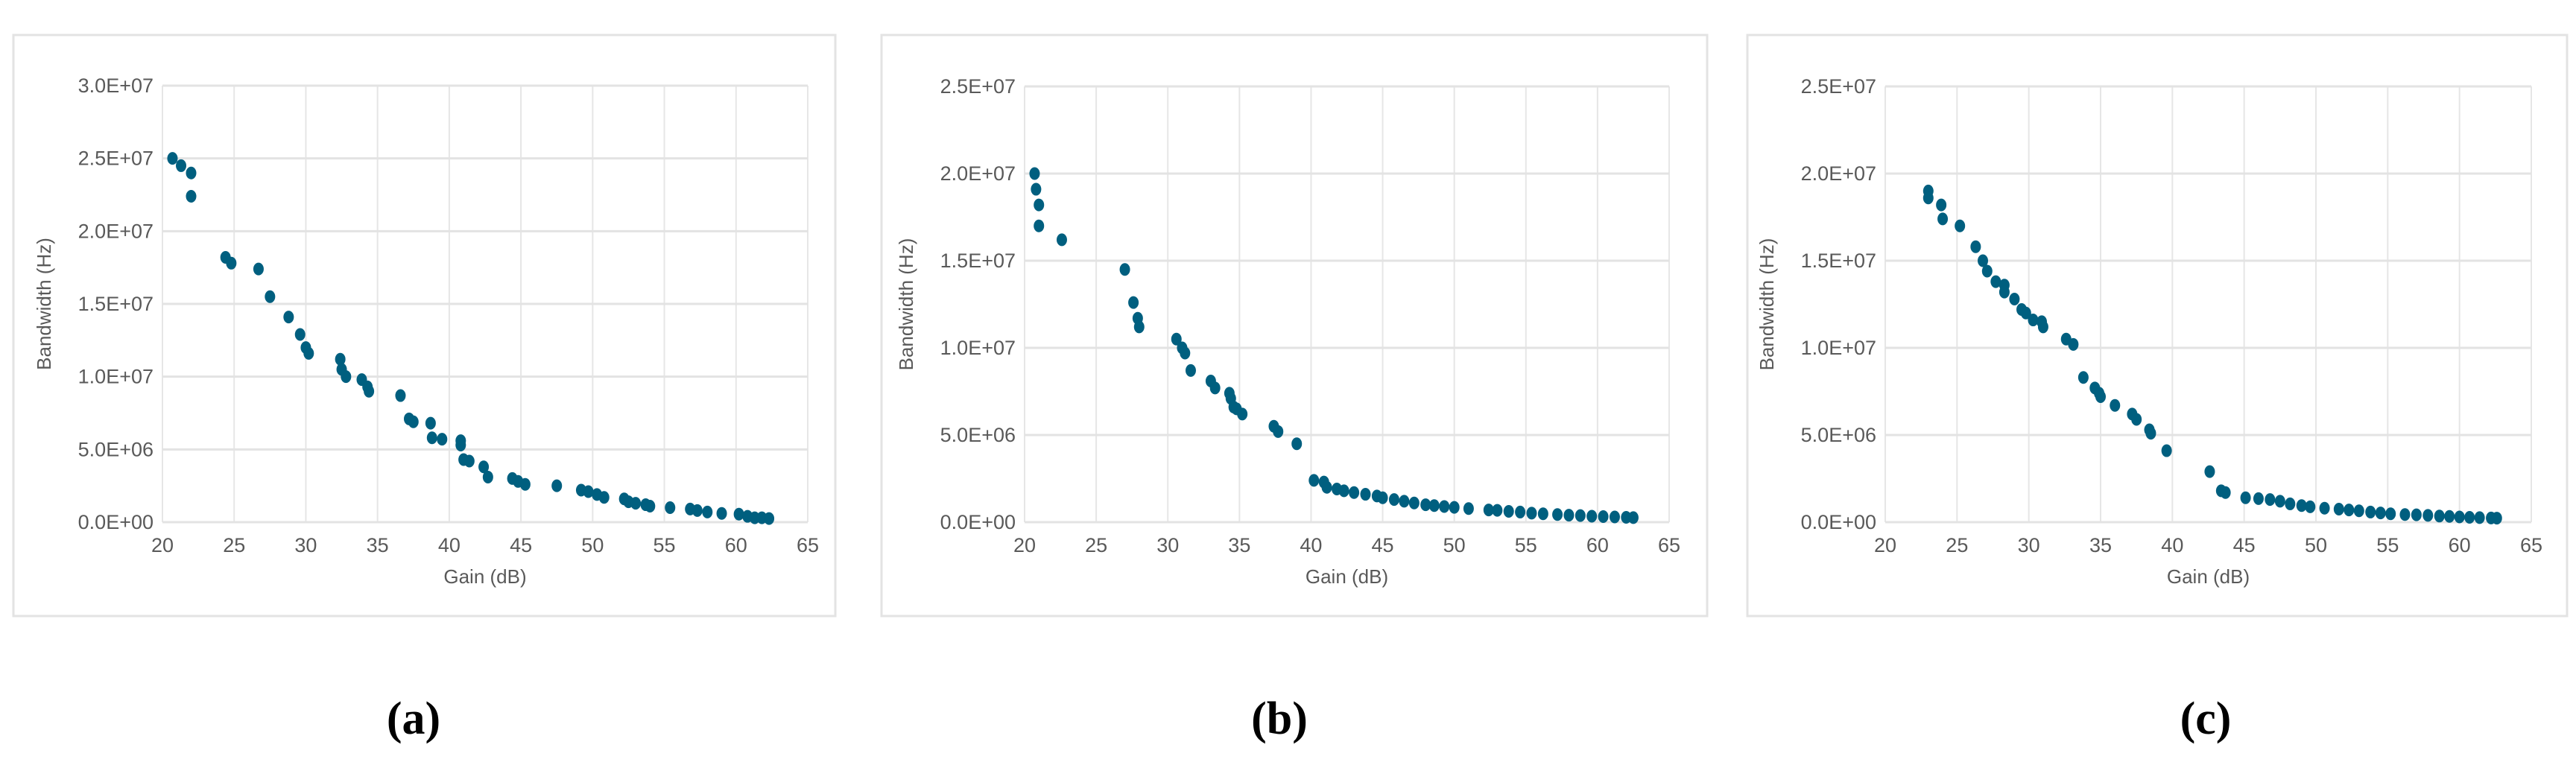 Image resolution: width=2576 pixels, height=765 pixels. What do you see at coordinates (1839, 86) in the screenshot?
I see `y-tick-label: 2.5E+07` at bounding box center [1839, 86].